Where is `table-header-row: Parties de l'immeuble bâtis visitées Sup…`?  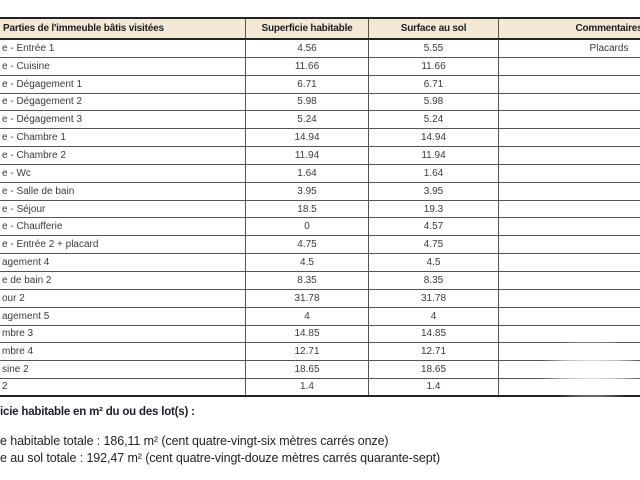 table-header-row: Parties de l'immeuble bâtis visitées Sup… is located at coordinates (320, 28).